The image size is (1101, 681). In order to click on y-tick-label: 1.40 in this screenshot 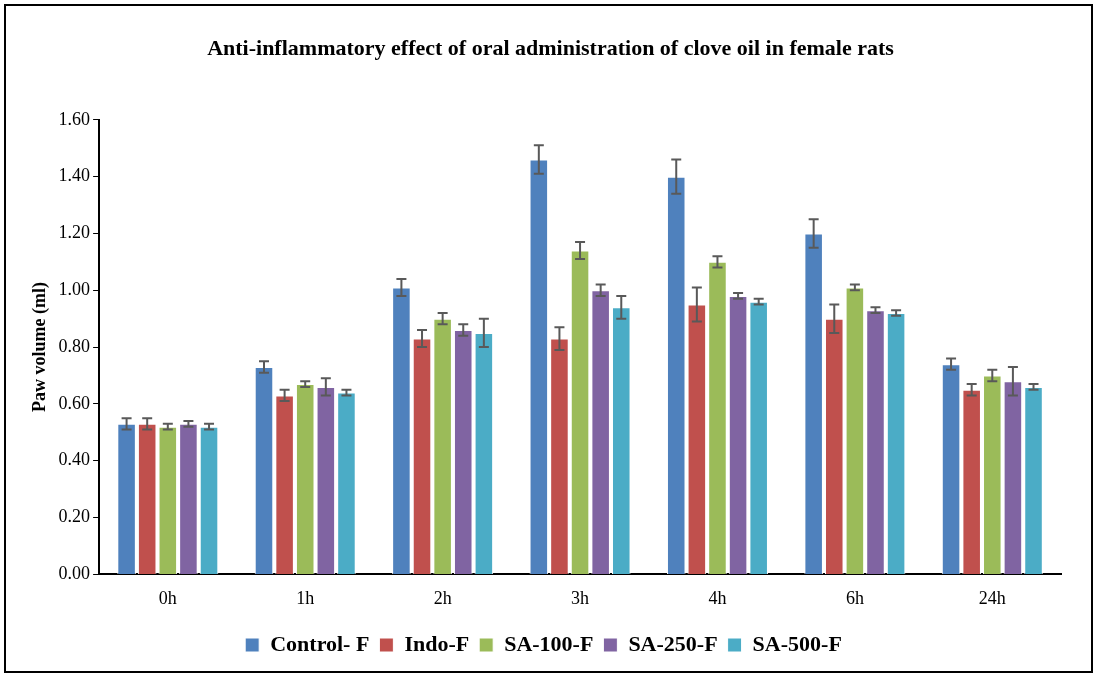, I will do `click(74, 175)`.